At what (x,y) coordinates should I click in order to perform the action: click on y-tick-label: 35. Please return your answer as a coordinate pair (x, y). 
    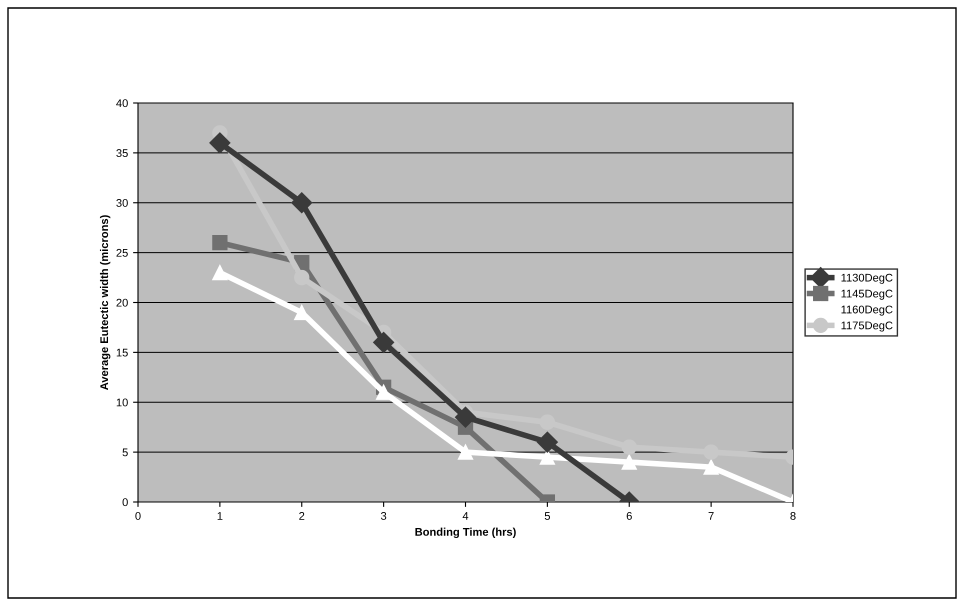
    Looking at the image, I should click on (122, 153).